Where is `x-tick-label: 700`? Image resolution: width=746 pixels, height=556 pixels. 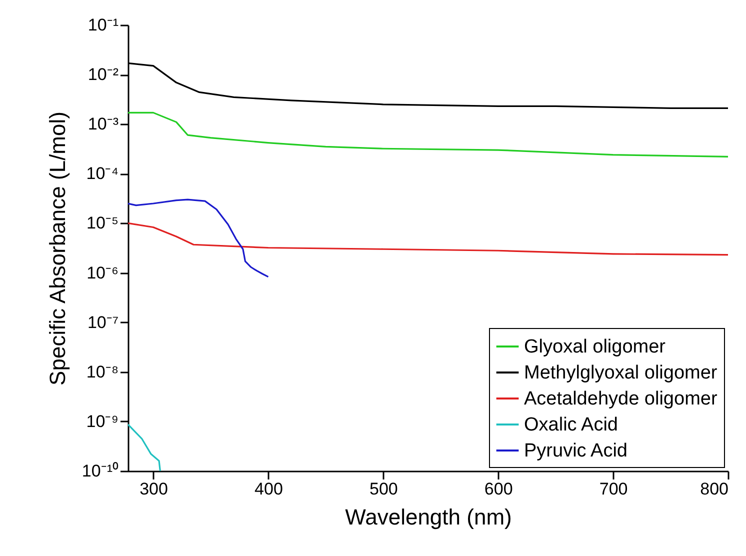
x-tick-label: 700 is located at coordinates (613, 489).